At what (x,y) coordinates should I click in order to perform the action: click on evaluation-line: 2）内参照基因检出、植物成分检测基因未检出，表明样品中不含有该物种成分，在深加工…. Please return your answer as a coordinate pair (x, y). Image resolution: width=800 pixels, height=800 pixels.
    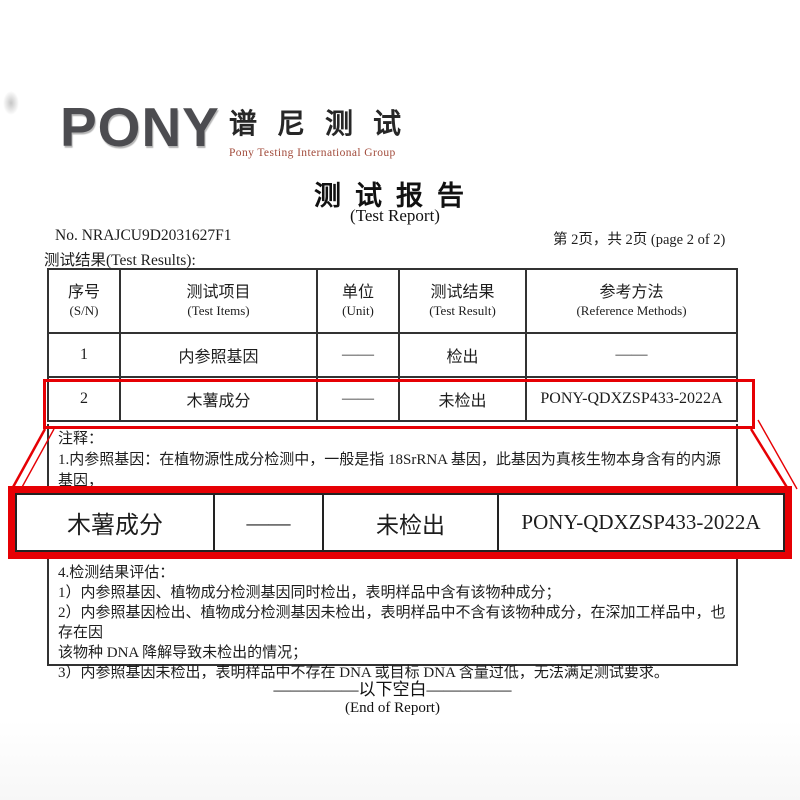
    Looking at the image, I should click on (392, 623).